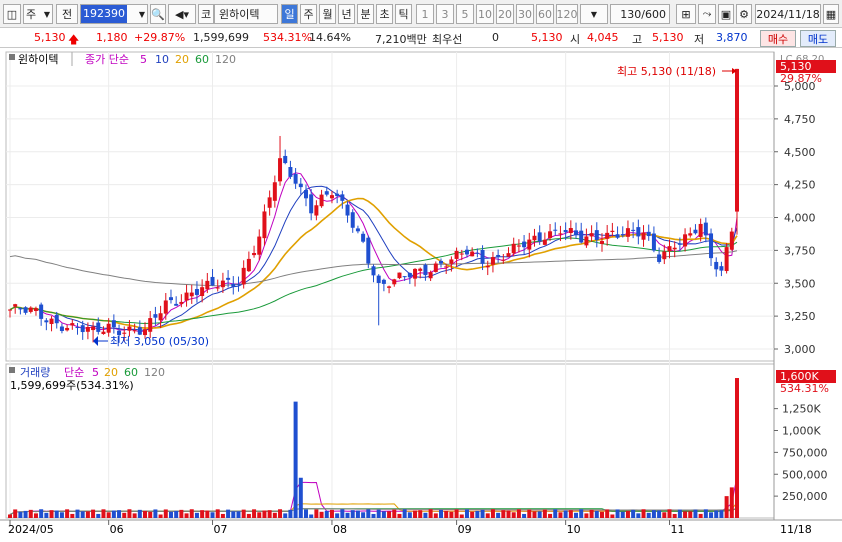  I want to click on stock-name: 윈하이텍, so click(246, 14).